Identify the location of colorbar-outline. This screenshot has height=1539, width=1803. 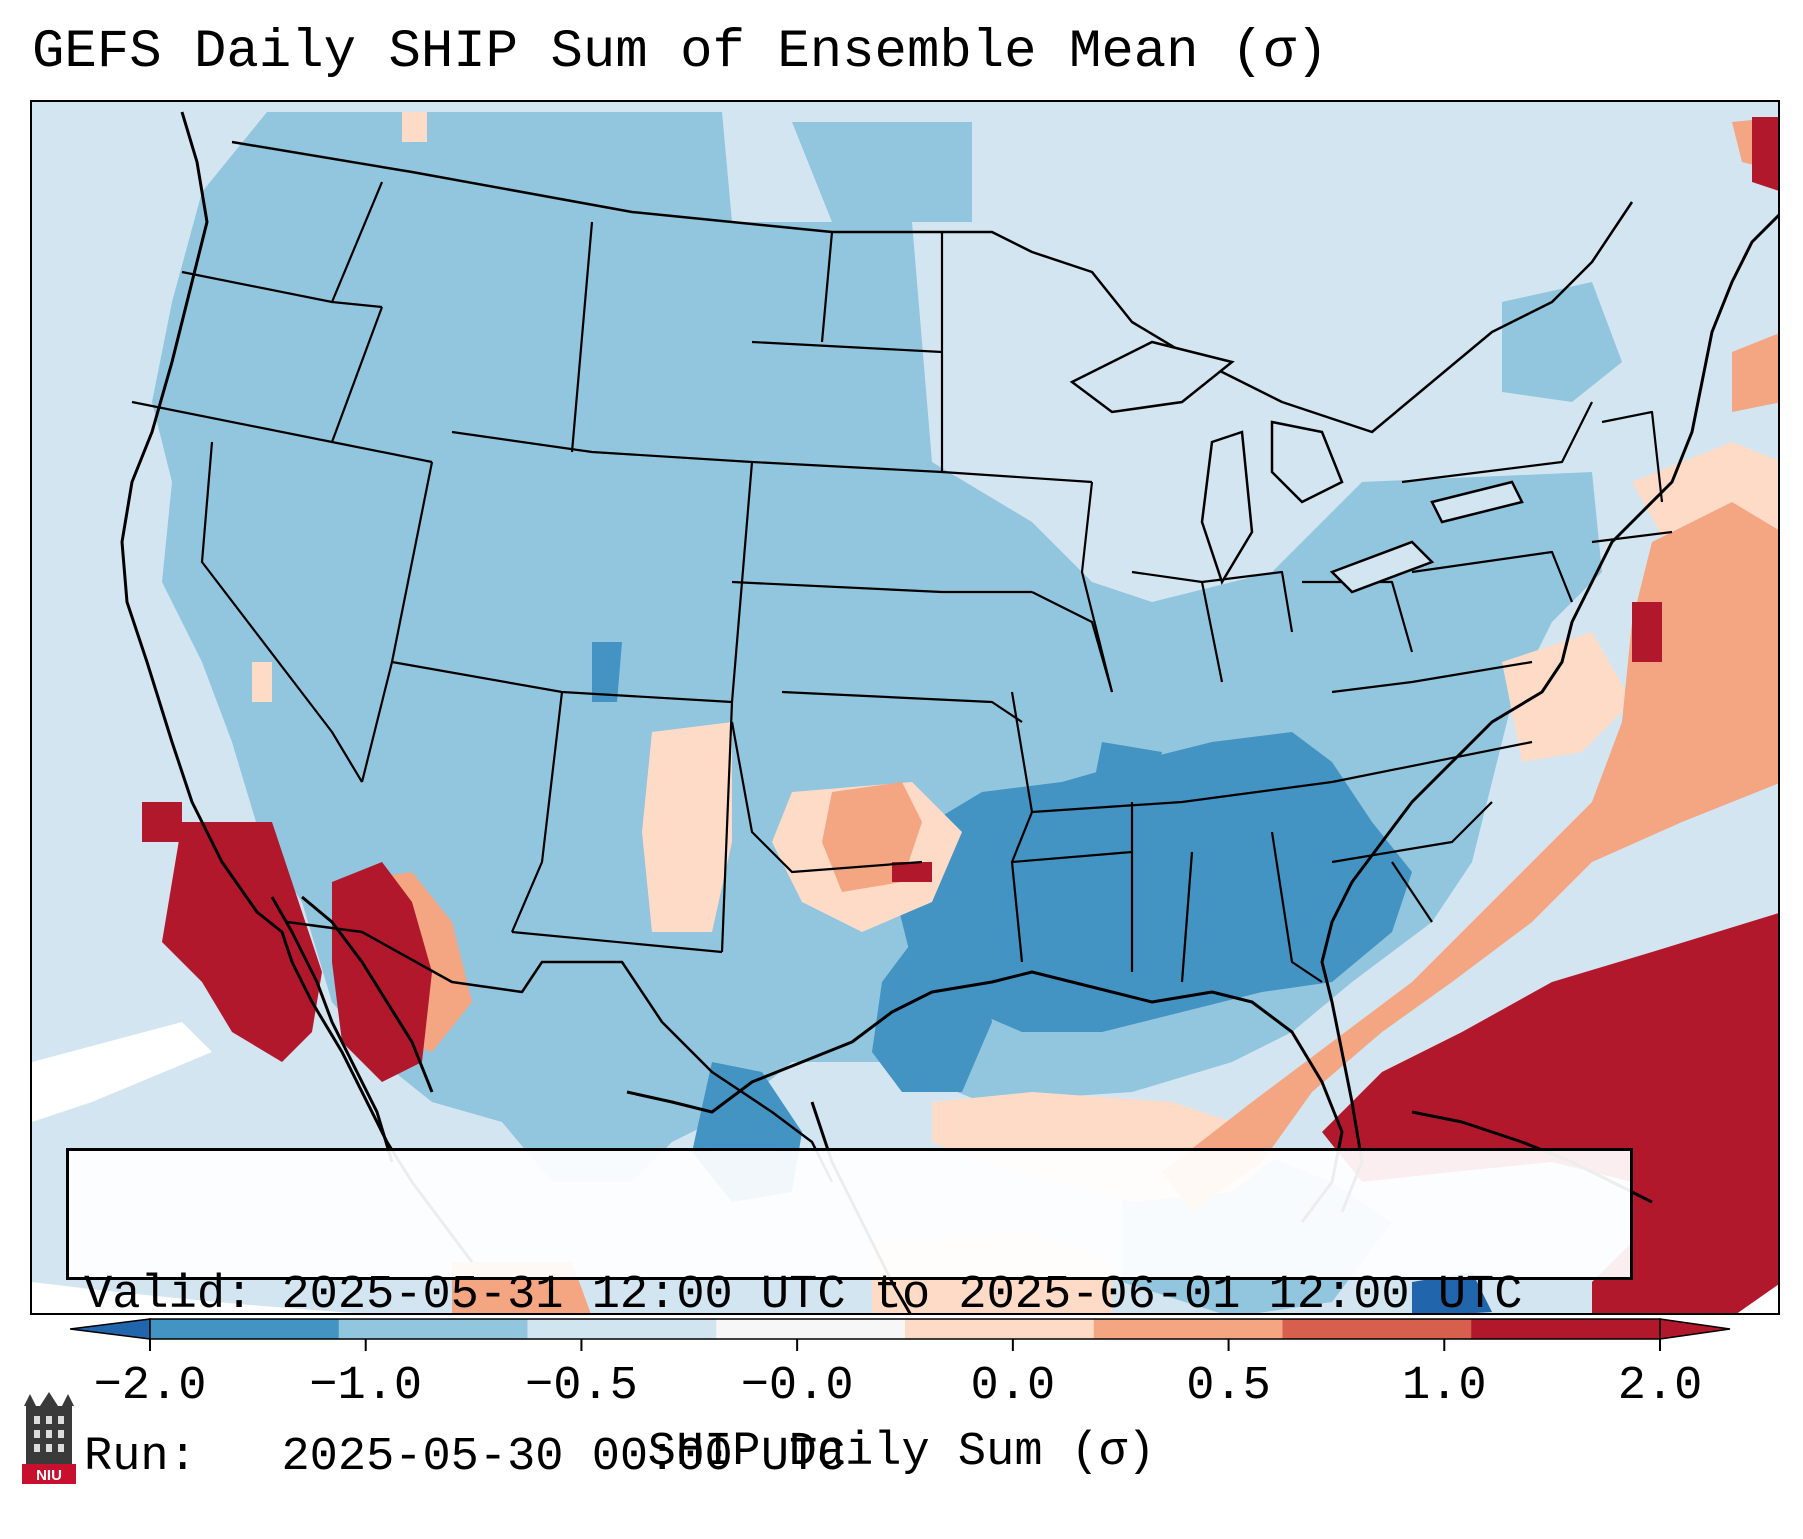
(905, 1329).